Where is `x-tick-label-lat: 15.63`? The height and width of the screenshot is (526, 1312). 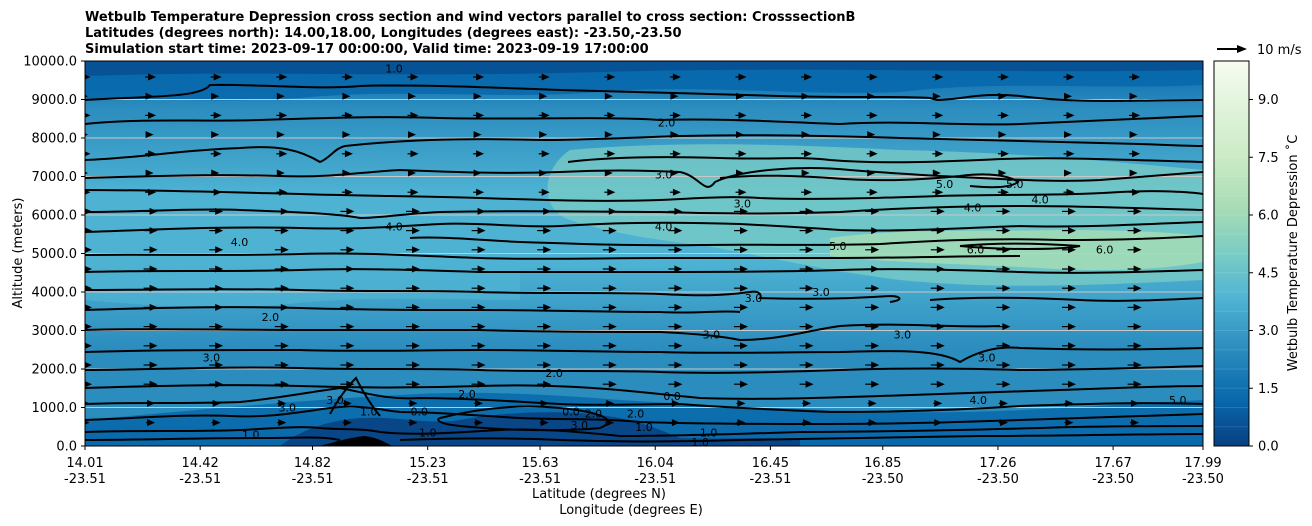
x-tick-label-lat: 15.63 is located at coordinates (539, 463).